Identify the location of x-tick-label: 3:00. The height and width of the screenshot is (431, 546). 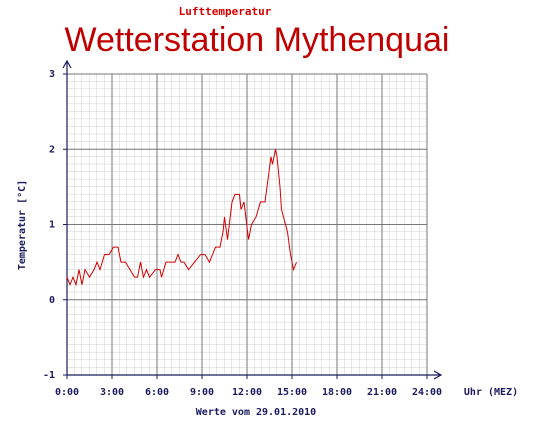
(112, 392).